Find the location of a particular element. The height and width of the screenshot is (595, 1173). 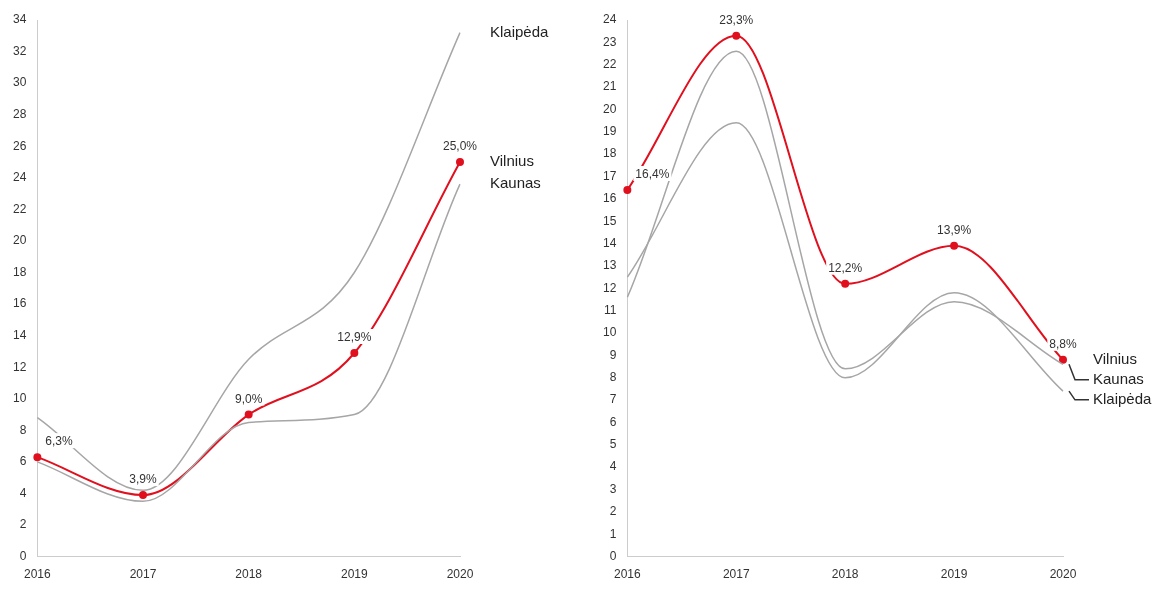

data-label: 3,9% is located at coordinates (143, 479).